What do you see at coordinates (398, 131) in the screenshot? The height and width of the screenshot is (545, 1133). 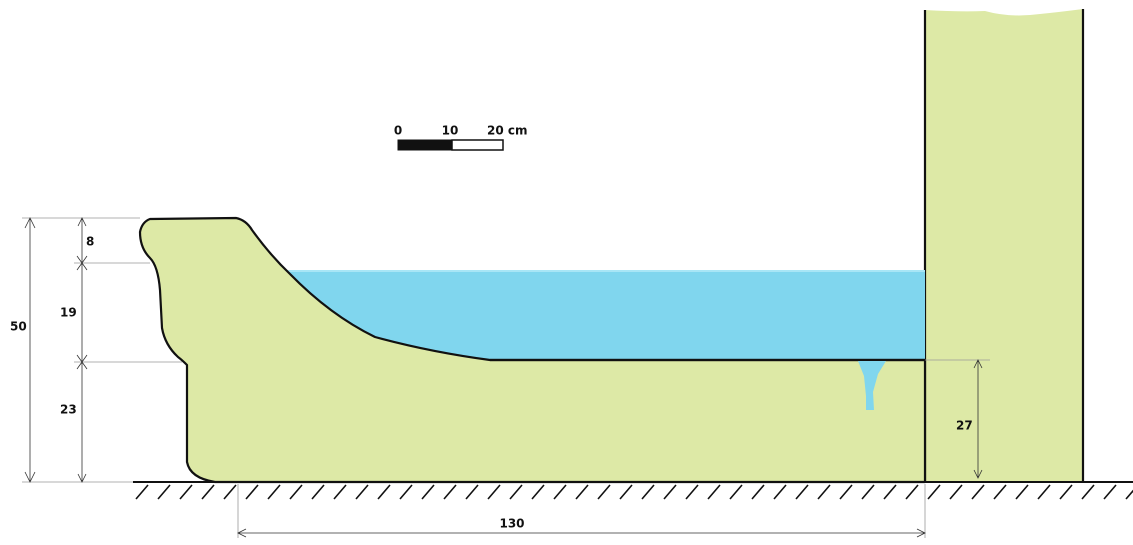 I see `scale-label: 0` at bounding box center [398, 131].